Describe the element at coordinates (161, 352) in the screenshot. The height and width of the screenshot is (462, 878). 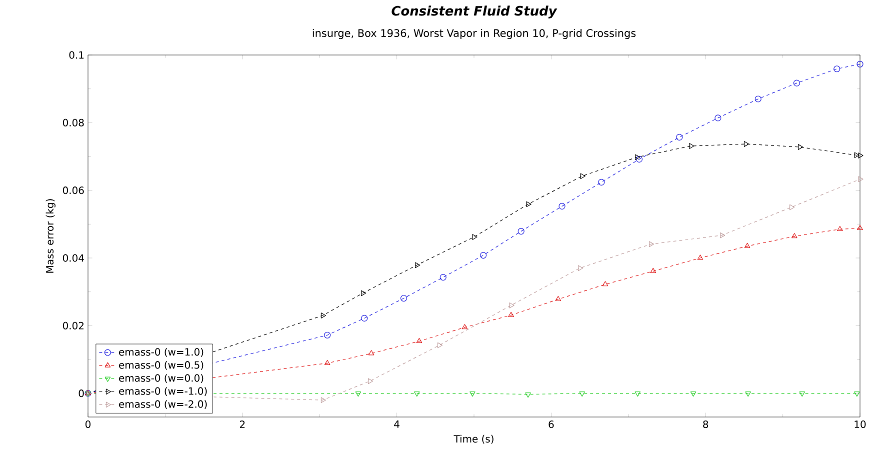
I see `legend-label: emass-0 (w=1.0)` at that location.